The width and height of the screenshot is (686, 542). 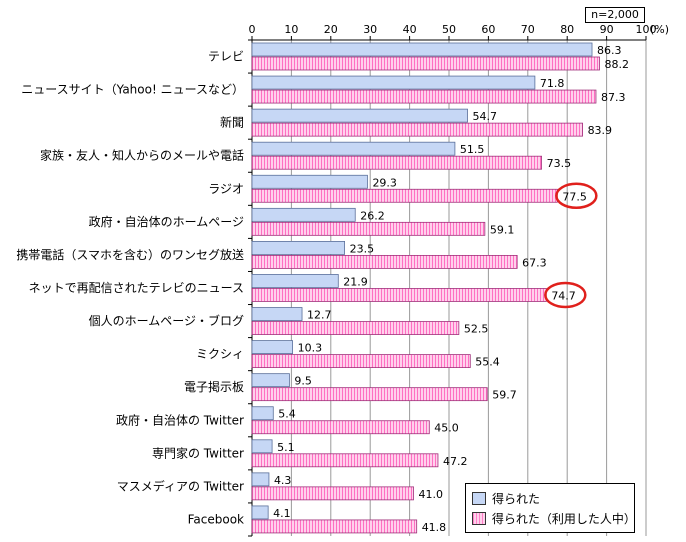 What do you see at coordinates (472, 149) in the screenshot?
I see `value-label-series1: 51.5` at bounding box center [472, 149].